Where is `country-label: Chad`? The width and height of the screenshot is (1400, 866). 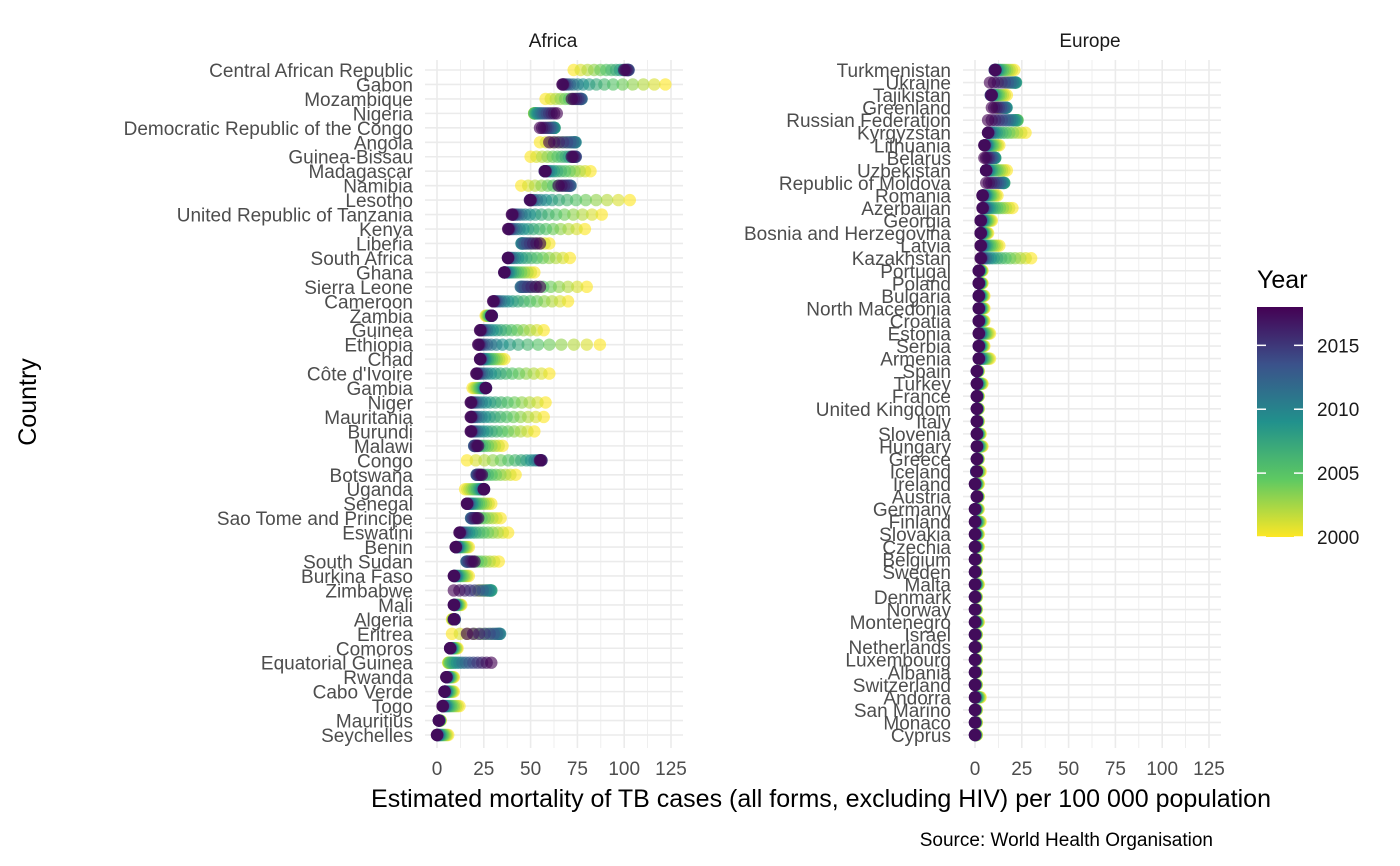
country-label: Chad is located at coordinates (390, 360).